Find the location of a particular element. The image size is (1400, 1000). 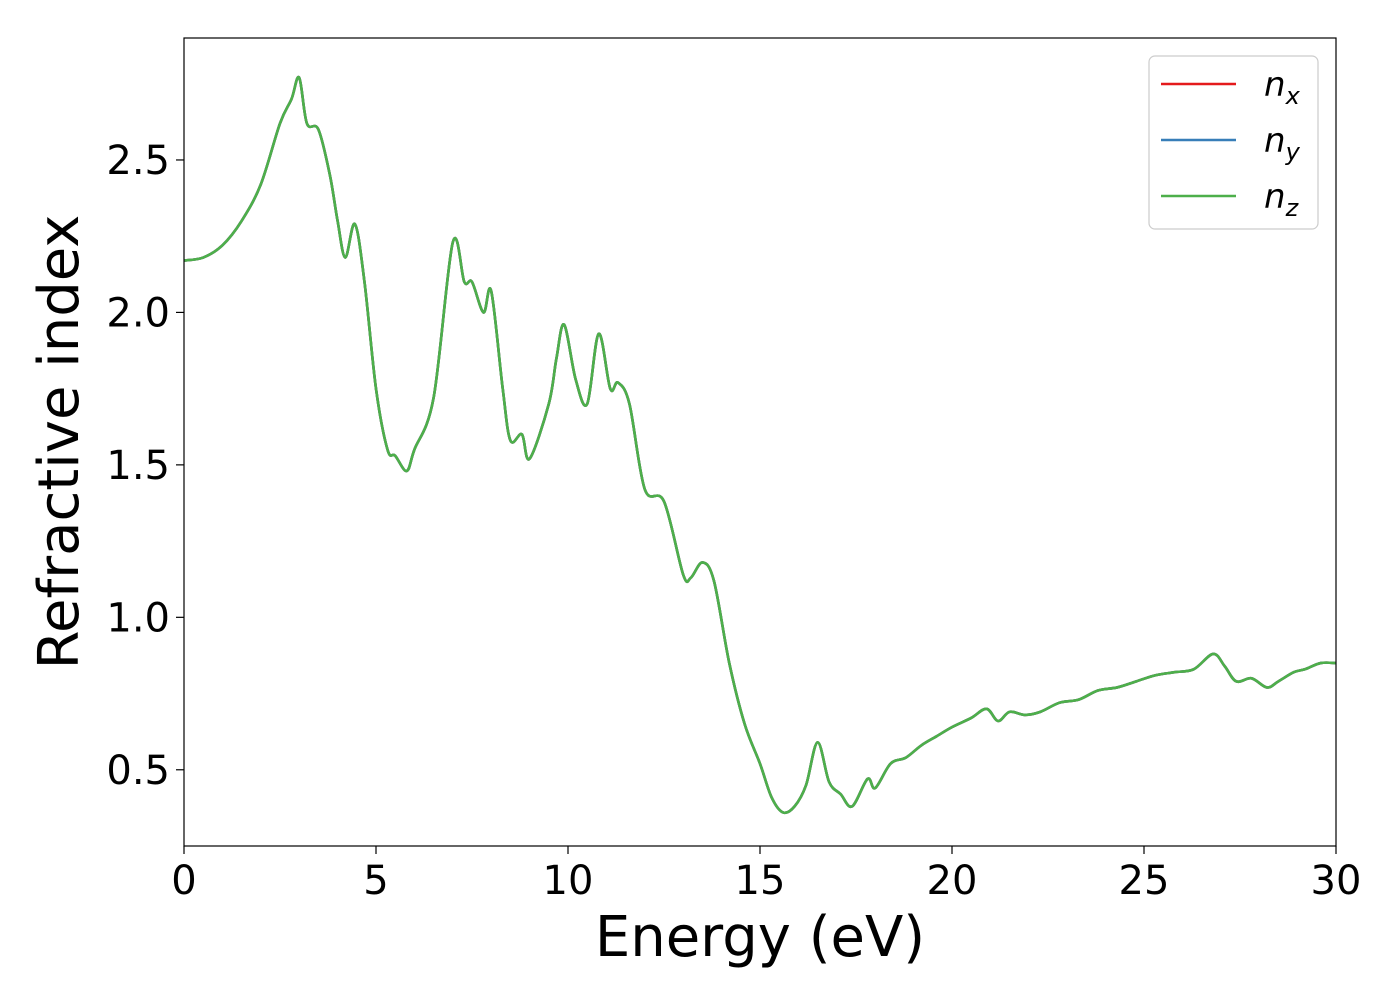

y-axis-title: Refractive index is located at coordinates (59, 442).